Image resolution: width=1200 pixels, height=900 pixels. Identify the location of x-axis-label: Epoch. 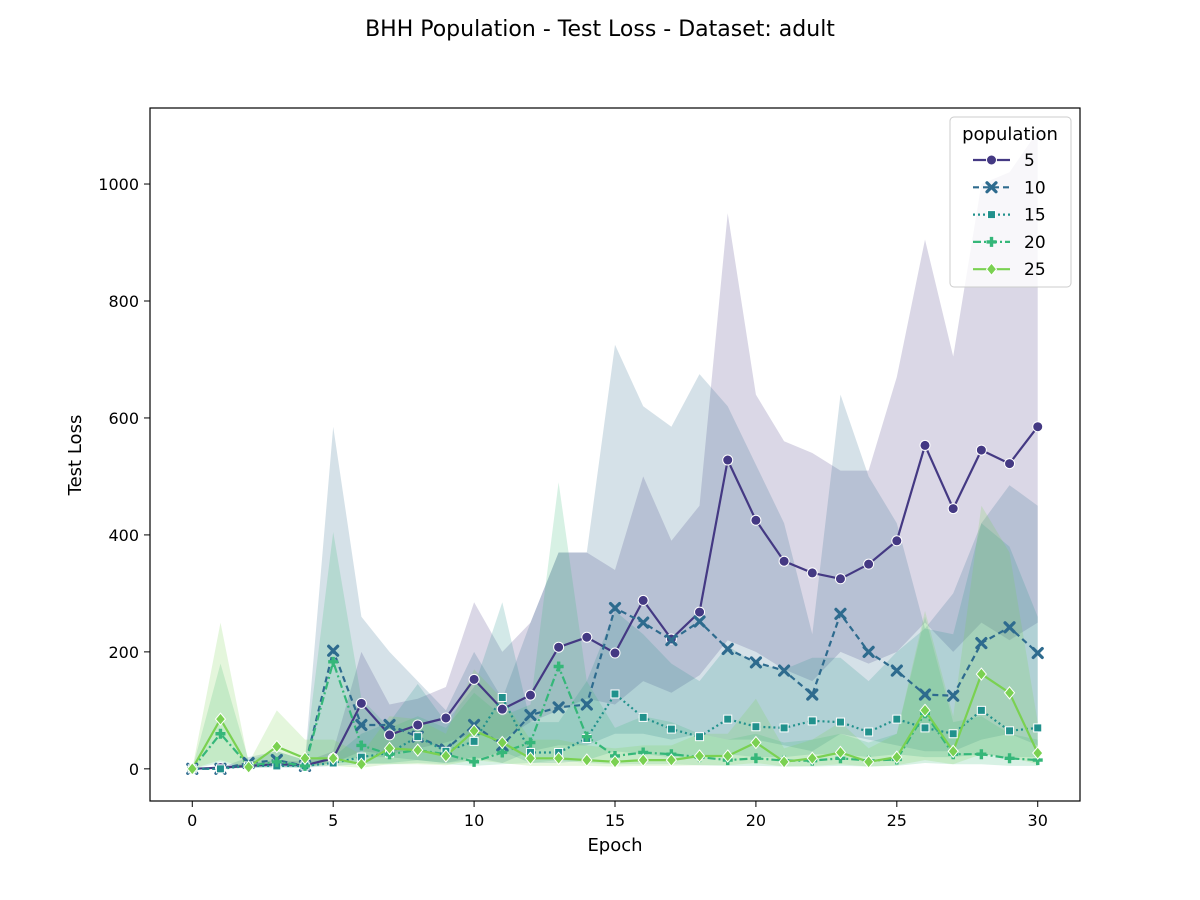
(614, 845).